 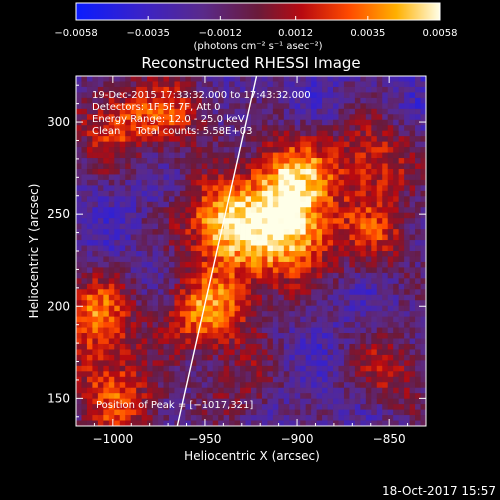 I want to click on y-axis-label: Heliocentric Y (arcsec), so click(x=34, y=251).